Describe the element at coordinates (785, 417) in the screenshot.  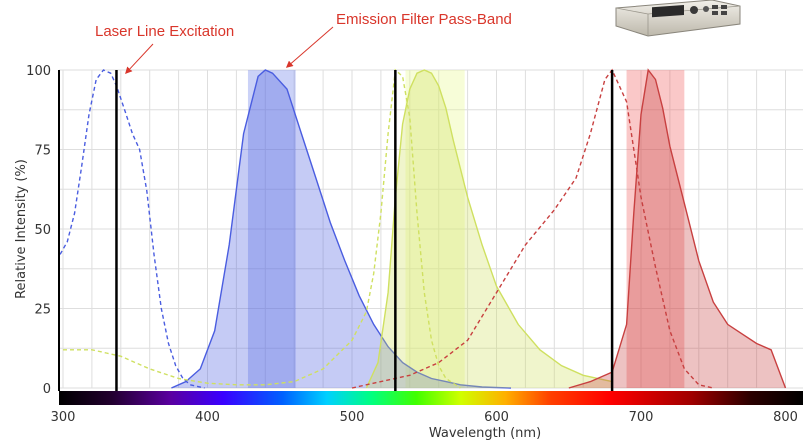
I see `x-tick-label: 800` at that location.